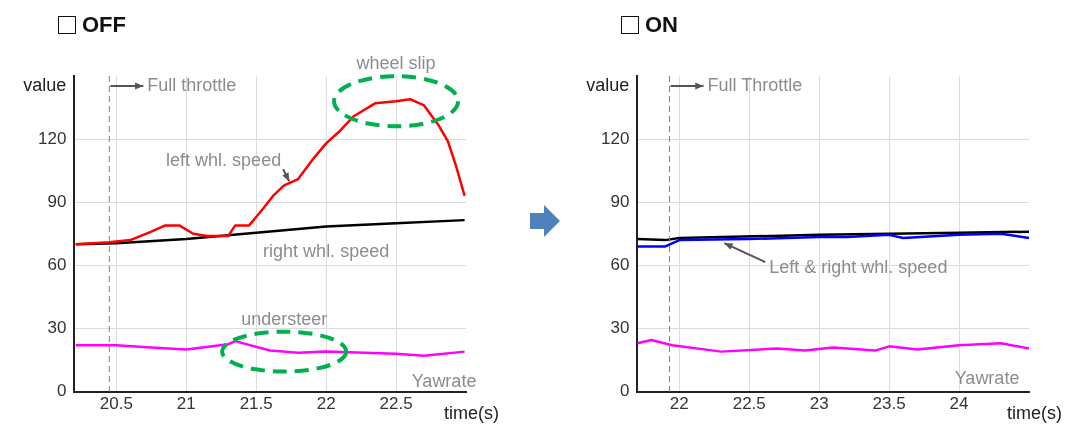  Describe the element at coordinates (256, 404) in the screenshot. I see `x-tick-label: 21.5` at that location.